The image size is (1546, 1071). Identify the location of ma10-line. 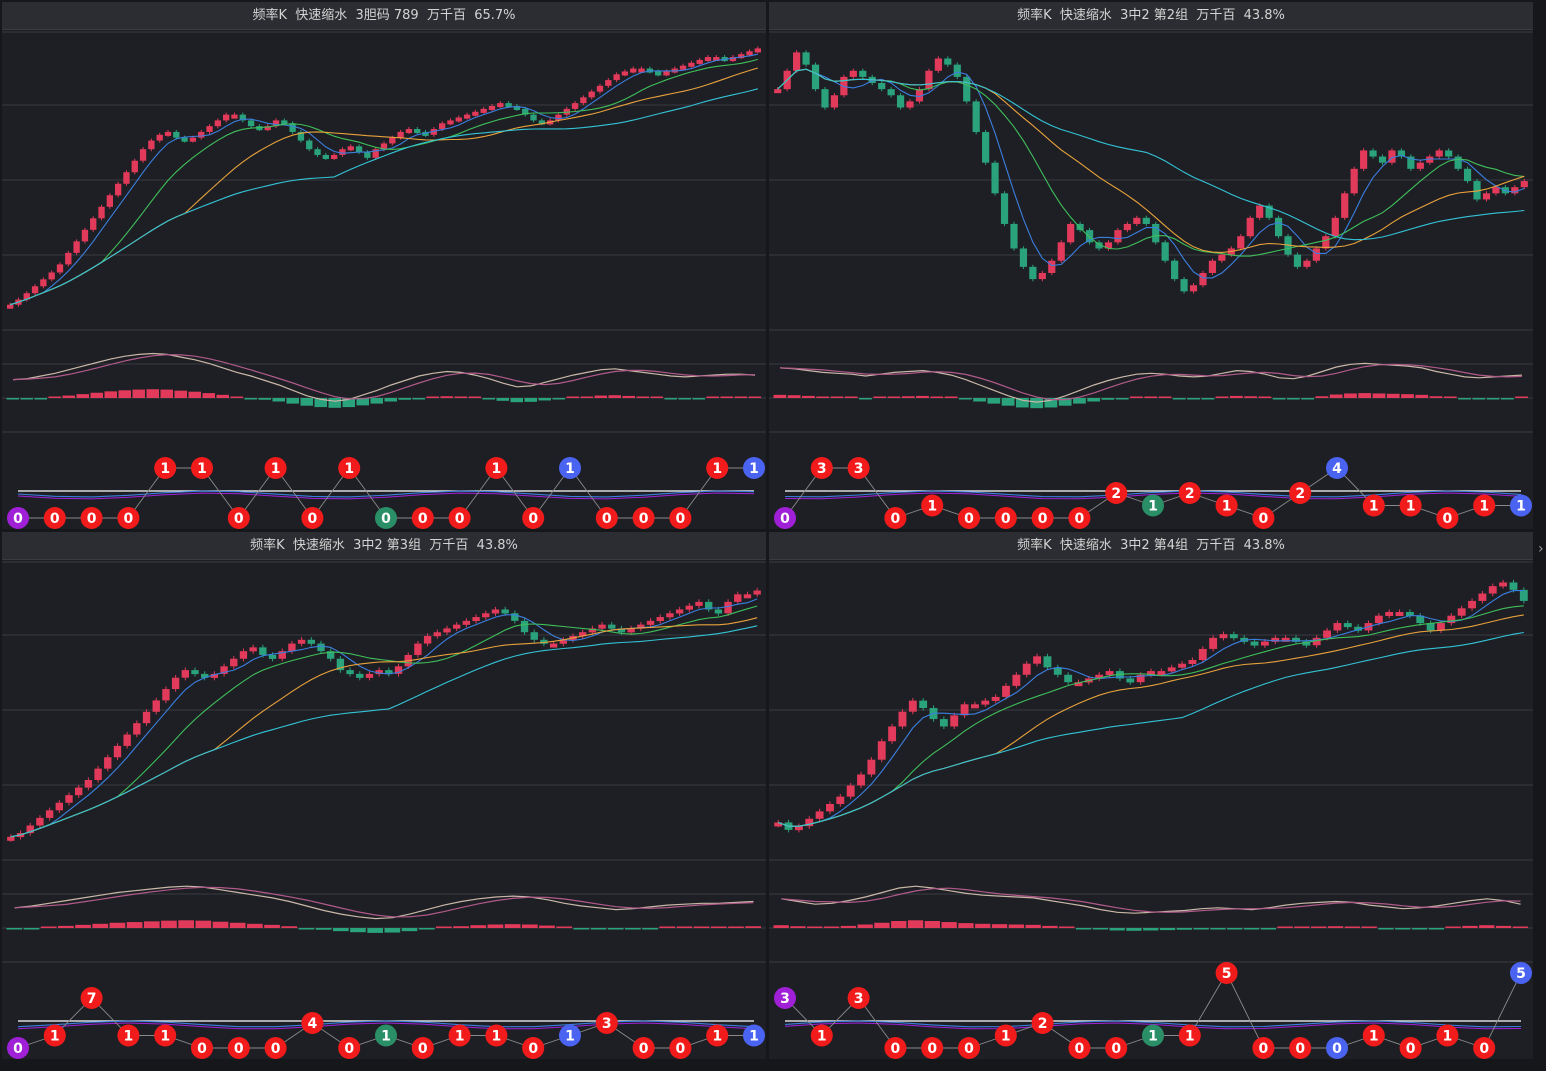
(1151, 716).